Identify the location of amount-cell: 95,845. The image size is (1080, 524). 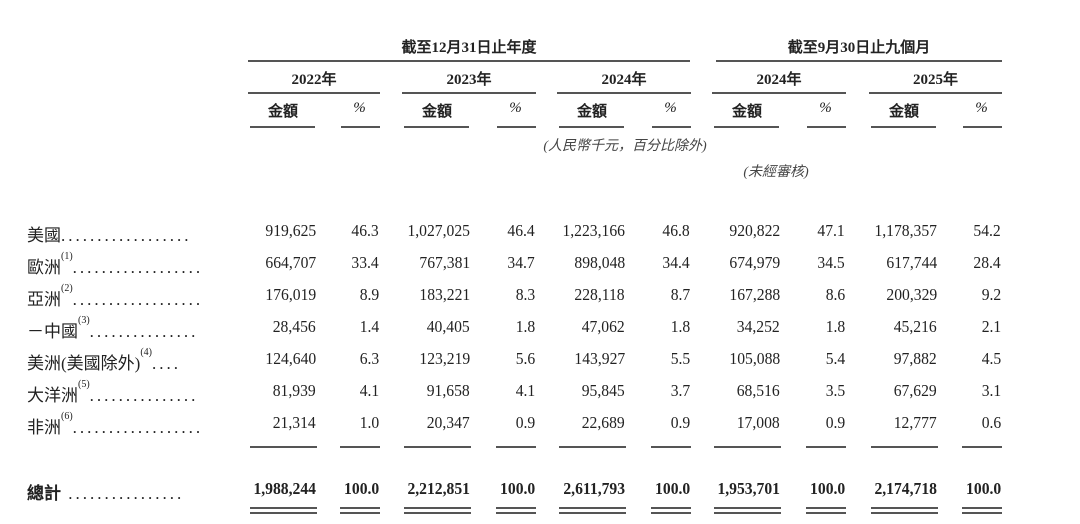
(603, 390).